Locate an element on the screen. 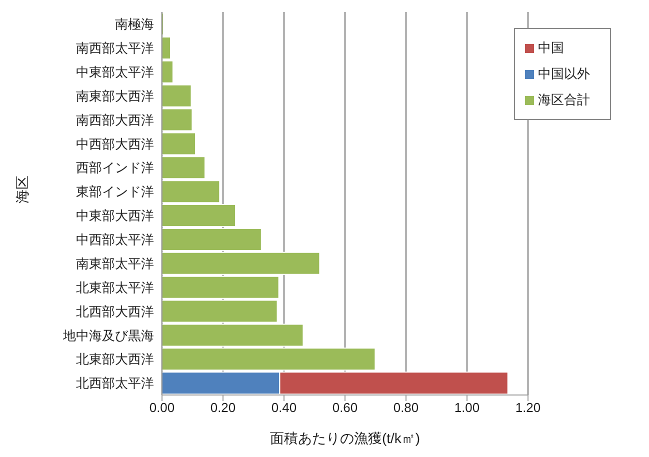 The image size is (649, 457). y-tick-label: 南東部大西洋 is located at coordinates (115, 96).